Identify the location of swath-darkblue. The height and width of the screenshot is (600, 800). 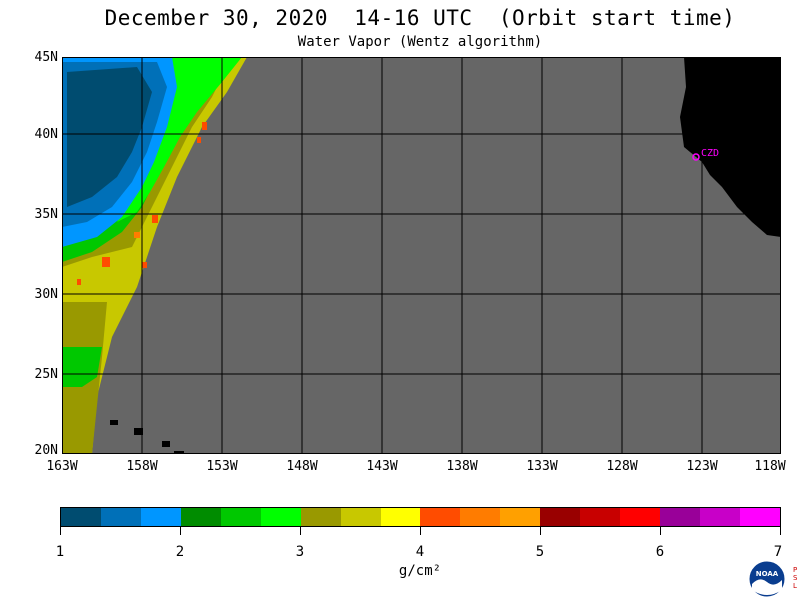
(109, 137).